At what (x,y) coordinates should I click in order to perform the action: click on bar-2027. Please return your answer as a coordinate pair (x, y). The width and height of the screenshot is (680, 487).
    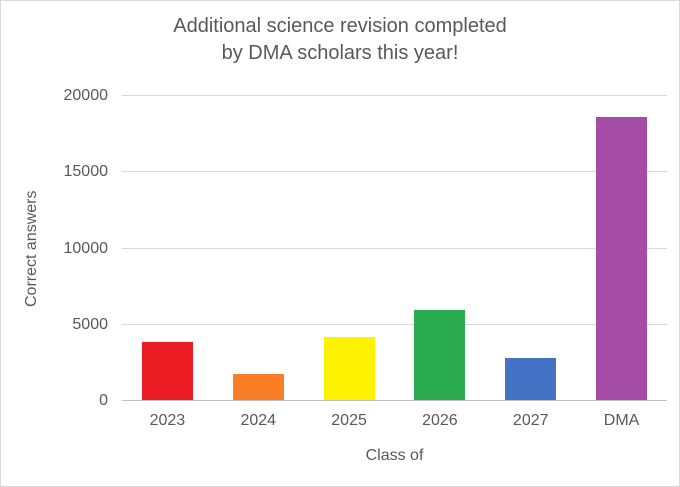
    Looking at the image, I should click on (531, 379).